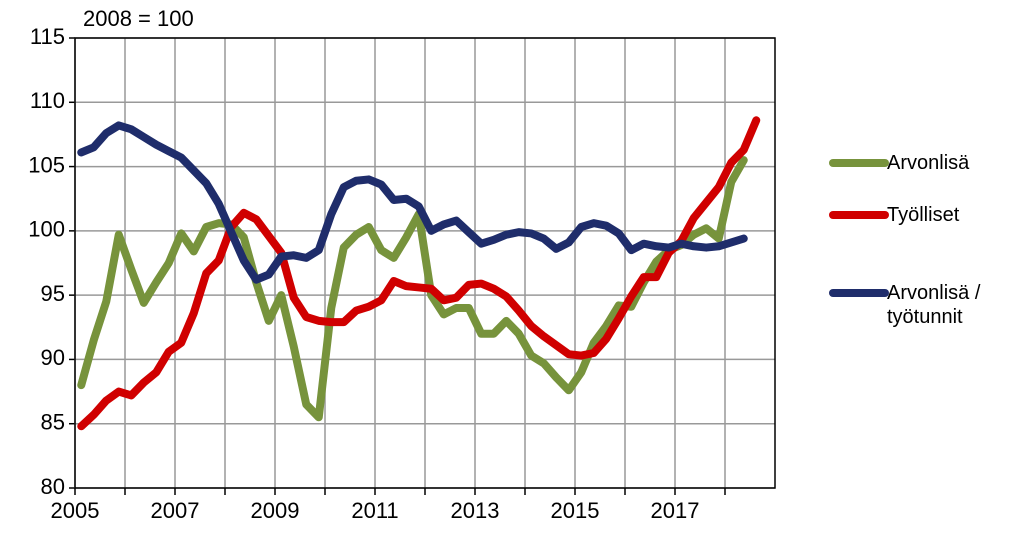 This screenshot has height=534, width=1016. I want to click on x-tick-label: 2007, so click(175, 510).